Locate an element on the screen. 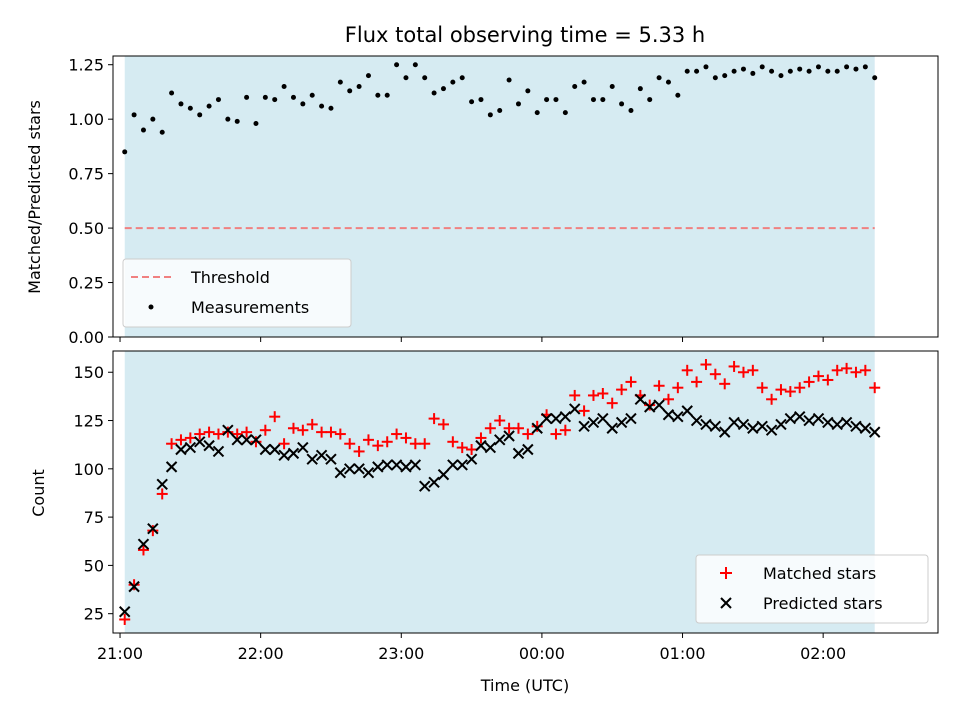 The image size is (960, 725). bottom-y-tick-label: 50 is located at coordinates (94, 565).